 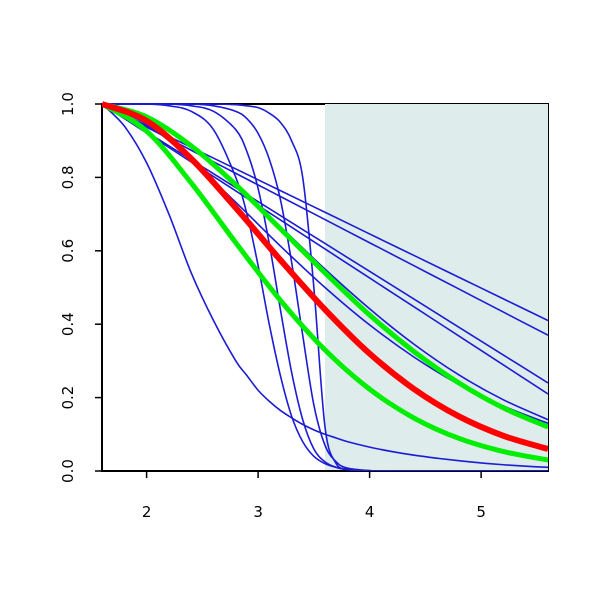 What do you see at coordinates (68, 251) in the screenshot?
I see `y-tick-label: 0.6` at bounding box center [68, 251].